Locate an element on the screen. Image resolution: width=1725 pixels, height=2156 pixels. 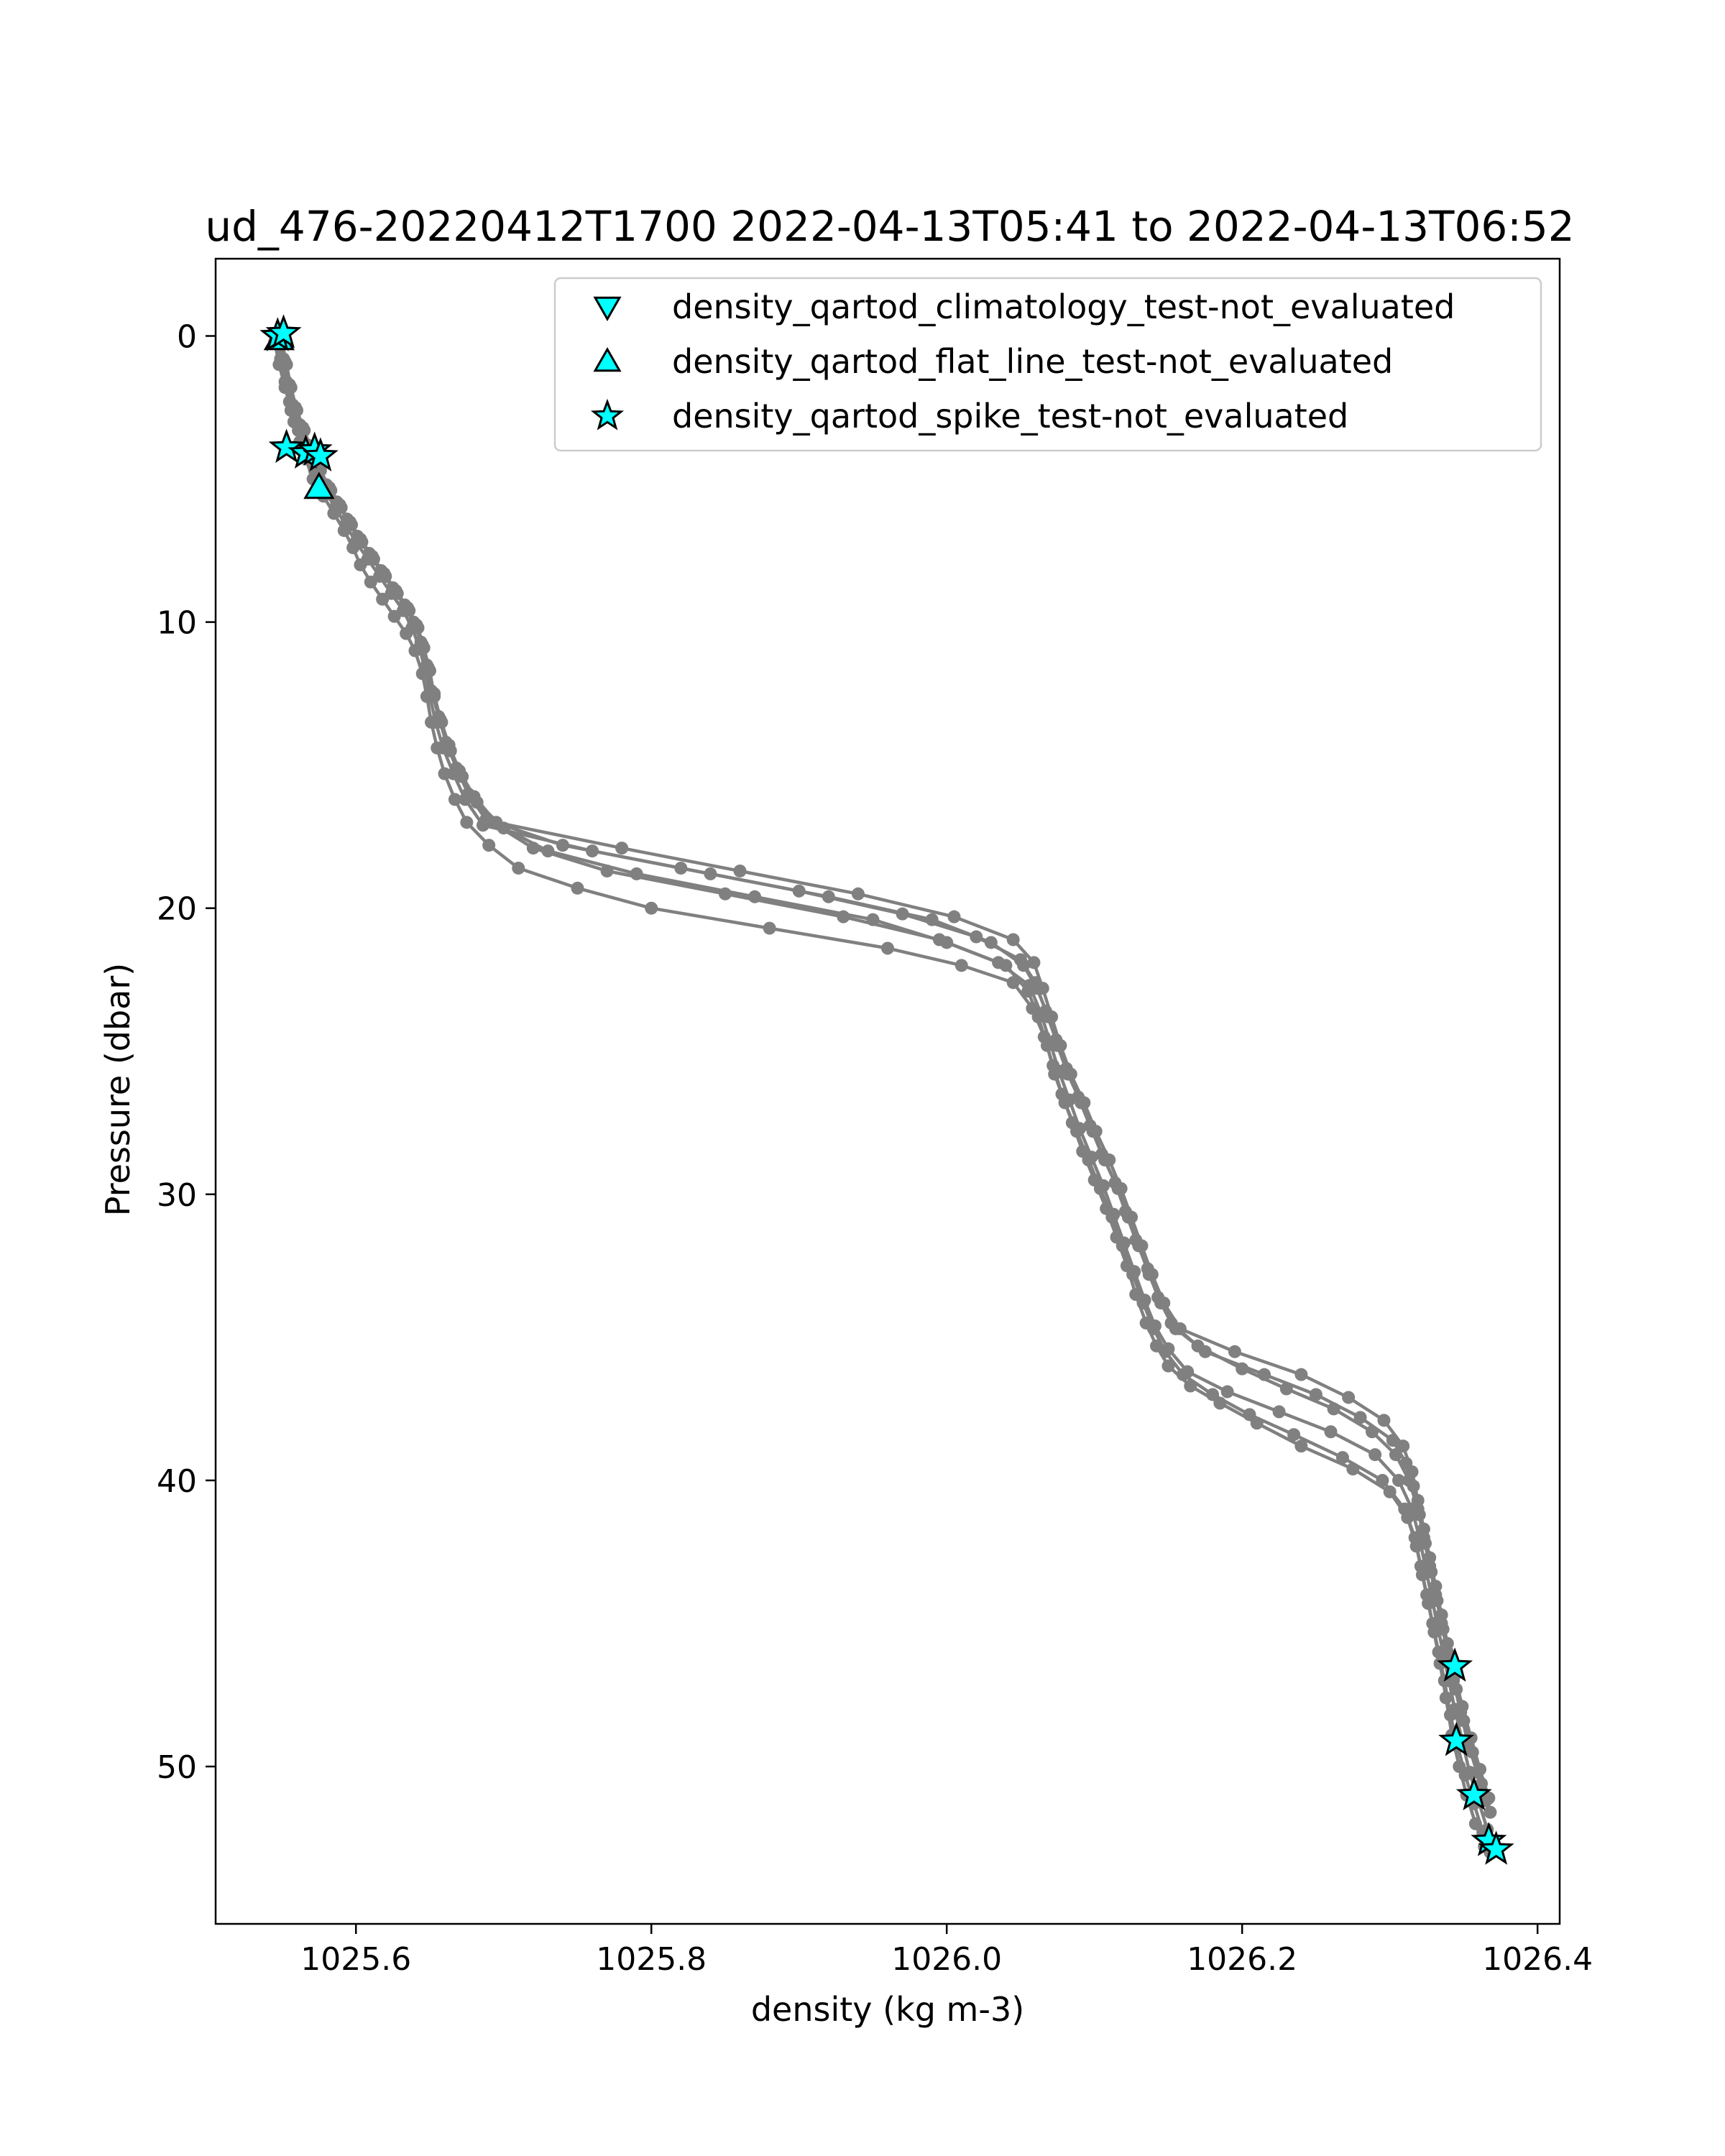
x-tick-label: 1025.6 is located at coordinates (355, 1959).